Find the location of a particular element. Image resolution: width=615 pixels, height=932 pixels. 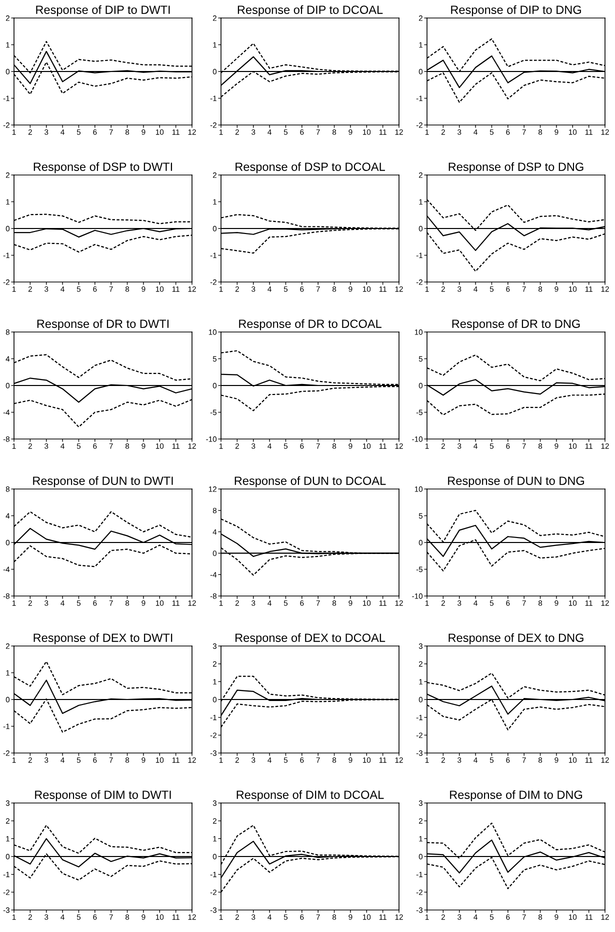

chart-title: Response of DR to DCOAL is located at coordinates (310, 324).